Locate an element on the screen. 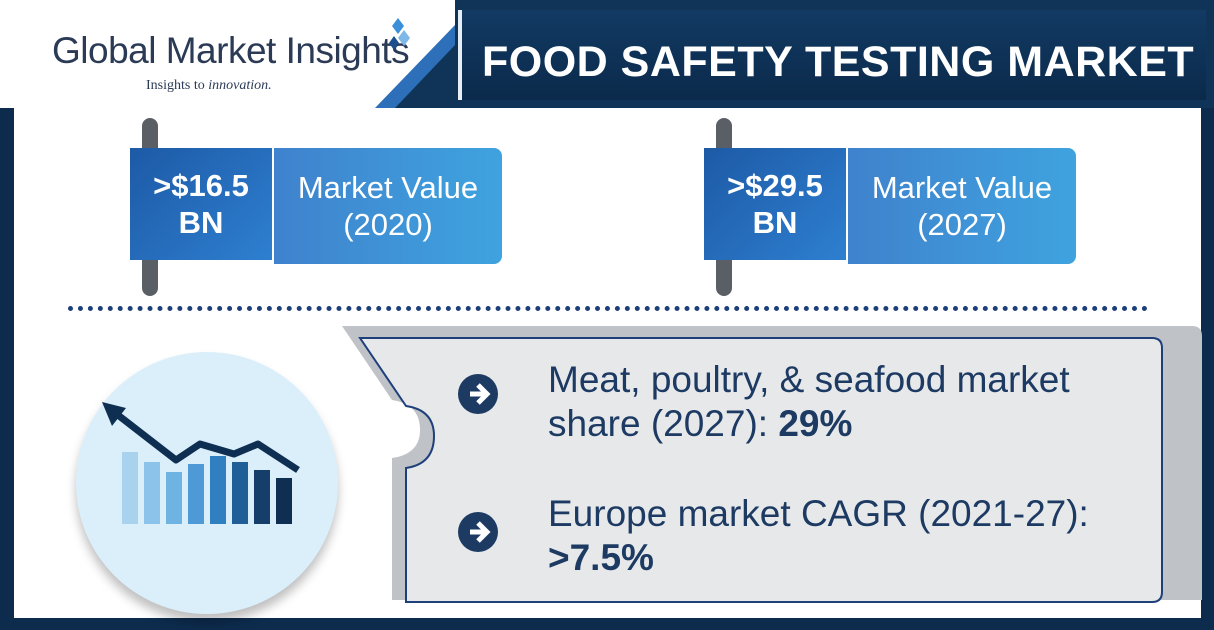 The image size is (1214, 630). growth-chart-icon is located at coordinates (201, 463).